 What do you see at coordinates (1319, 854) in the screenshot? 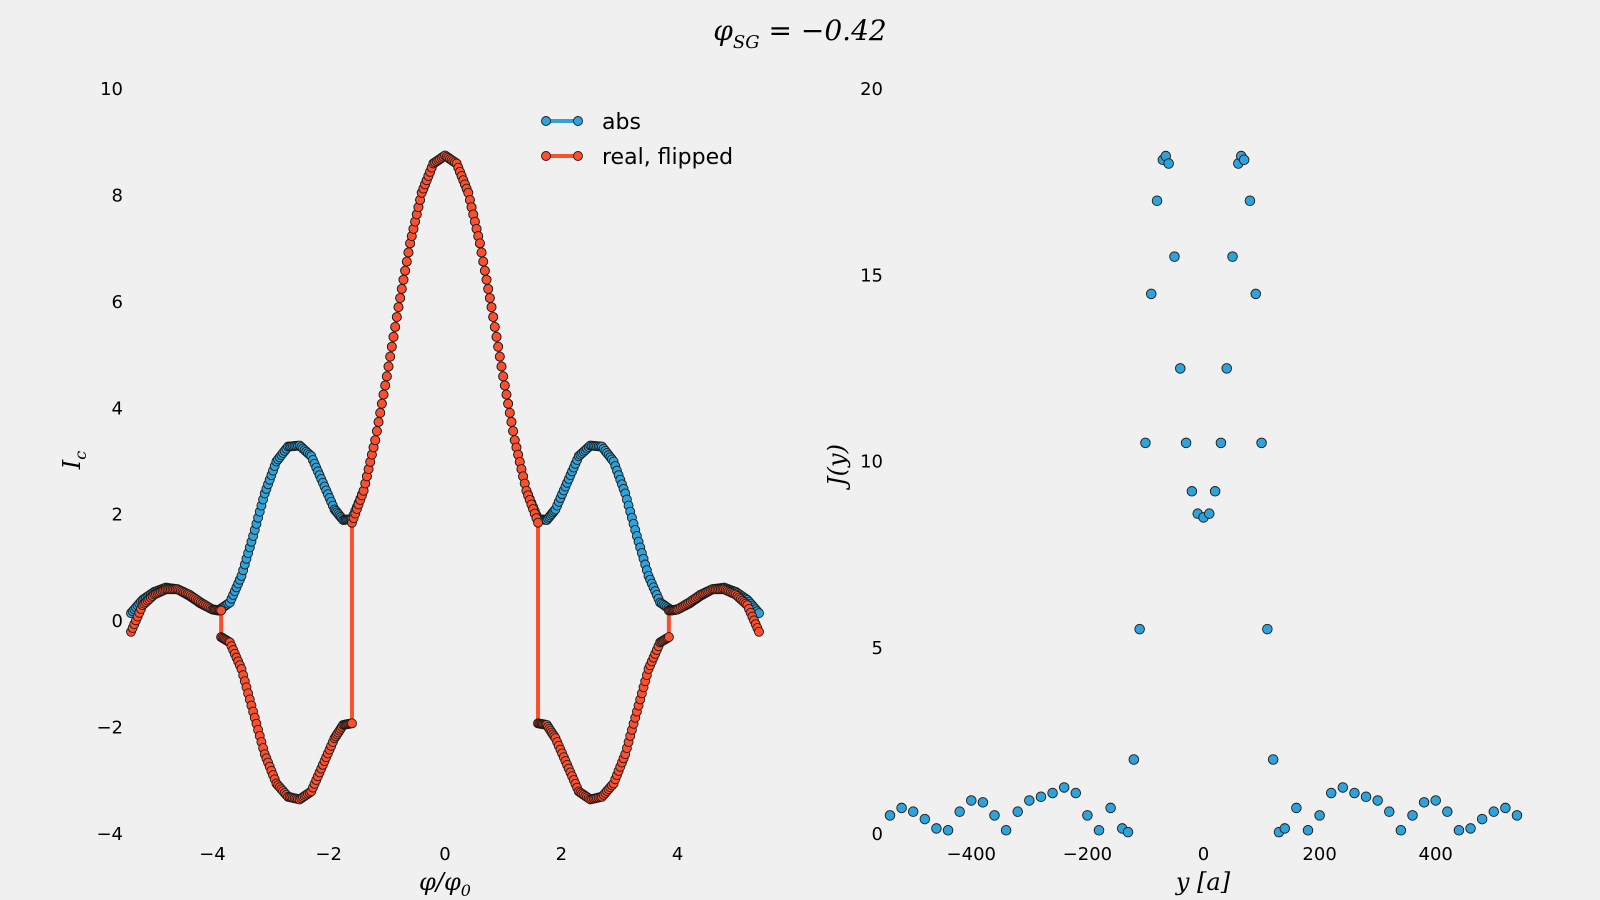
I see `right-xtick-label: 200` at bounding box center [1319, 854].